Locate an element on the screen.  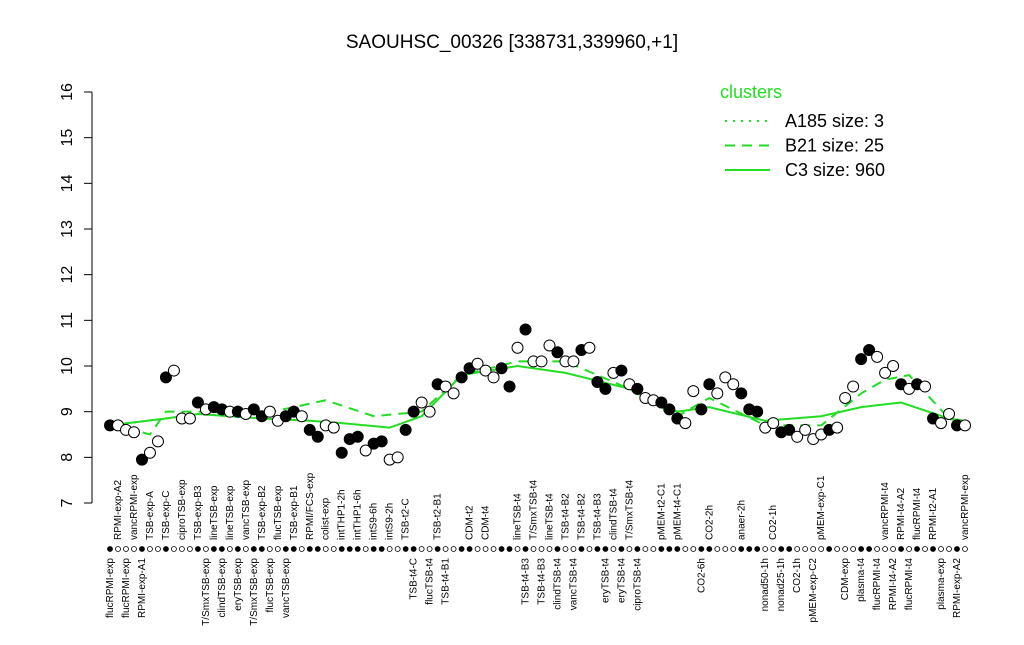
x-tick-label: lineTSB-t4 is located at coordinates (518, 516).